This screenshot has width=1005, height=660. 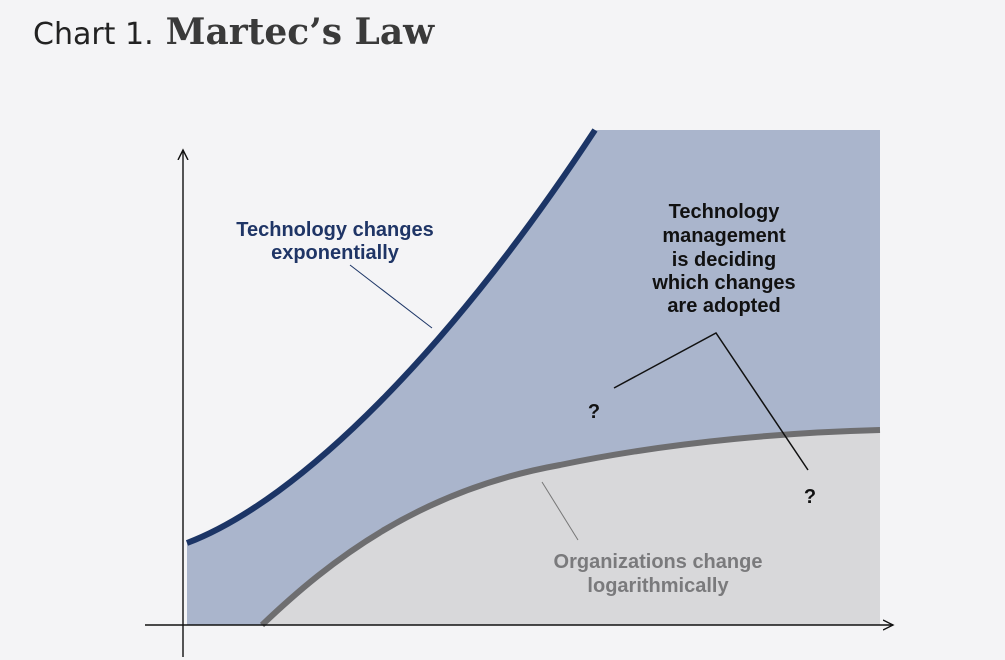 What do you see at coordinates (725, 212) in the screenshot?
I see `label-line: Technology` at bounding box center [725, 212].